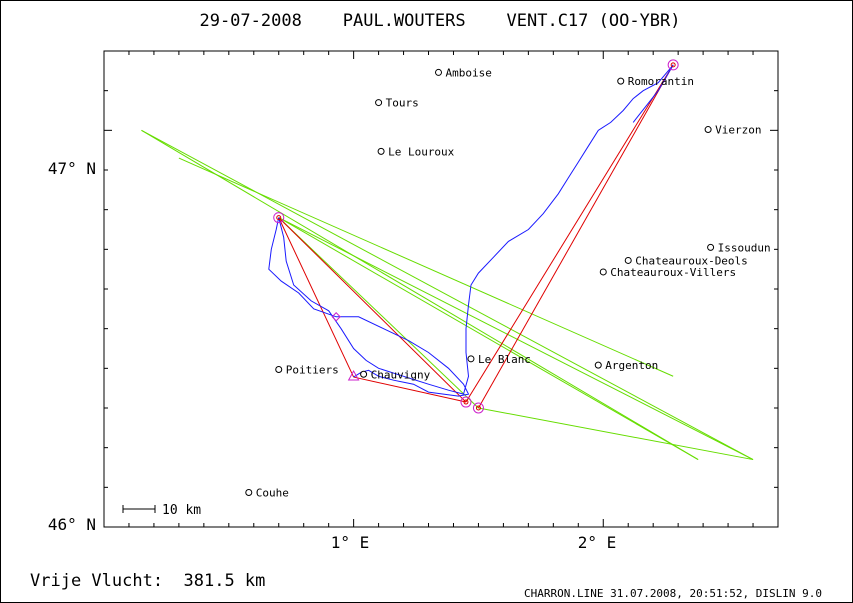  What do you see at coordinates (691, 260) in the screenshot?
I see `town-label: Chateauroux-Deols` at bounding box center [691, 260].